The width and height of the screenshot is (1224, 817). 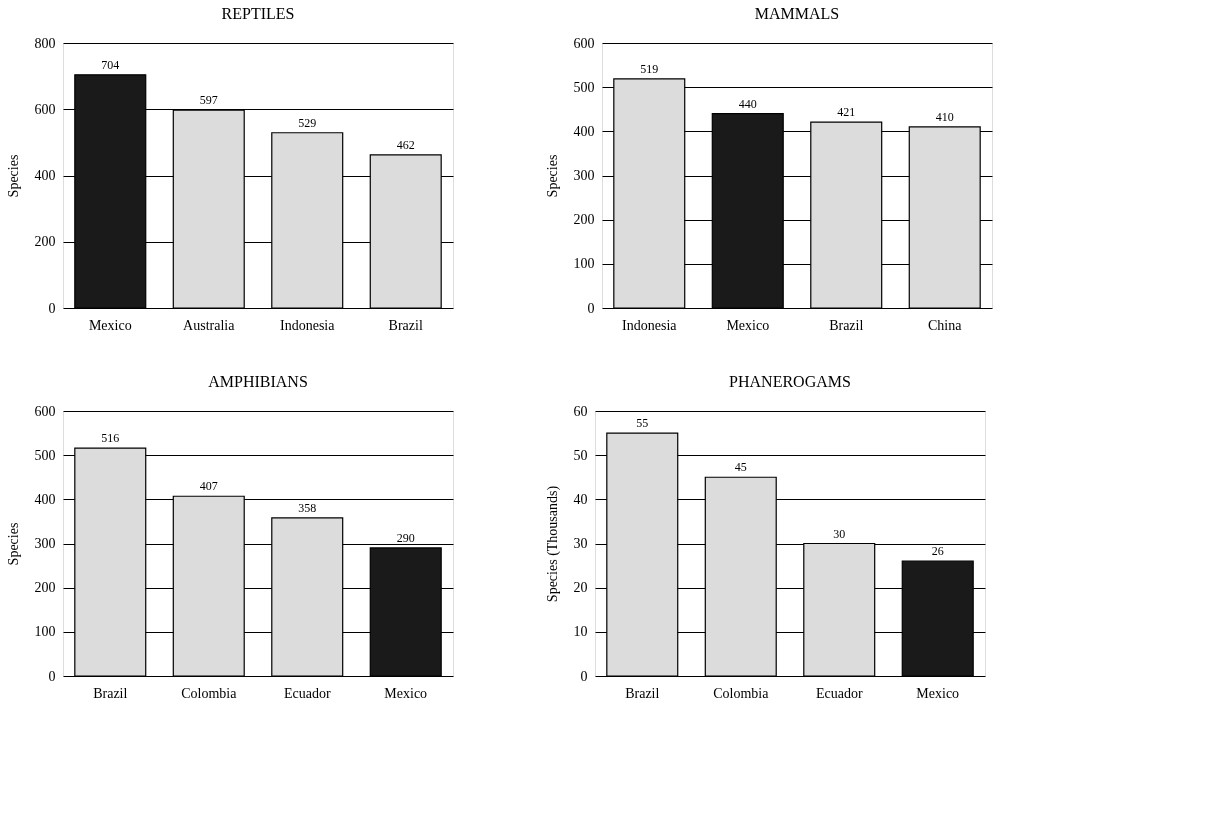 What do you see at coordinates (580, 411) in the screenshot?
I see `y-tick-label: 60` at bounding box center [580, 411].